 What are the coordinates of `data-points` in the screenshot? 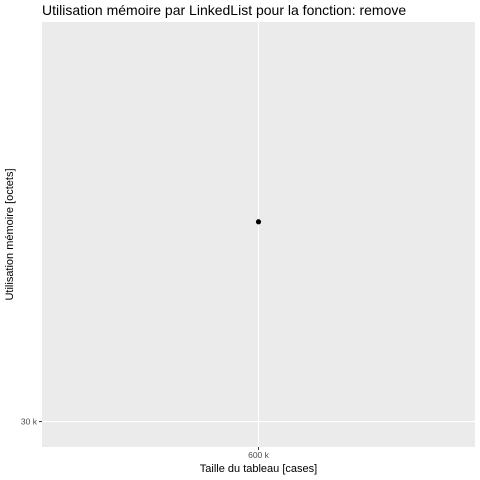 It's located at (258, 222).